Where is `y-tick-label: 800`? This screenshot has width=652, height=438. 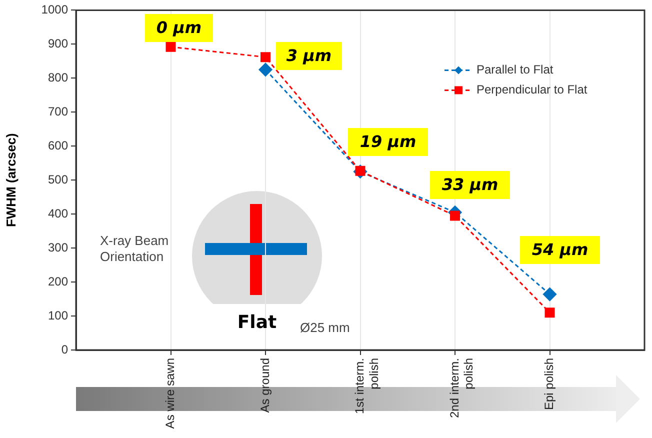
y-tick-label: 800 is located at coordinates (58, 77).